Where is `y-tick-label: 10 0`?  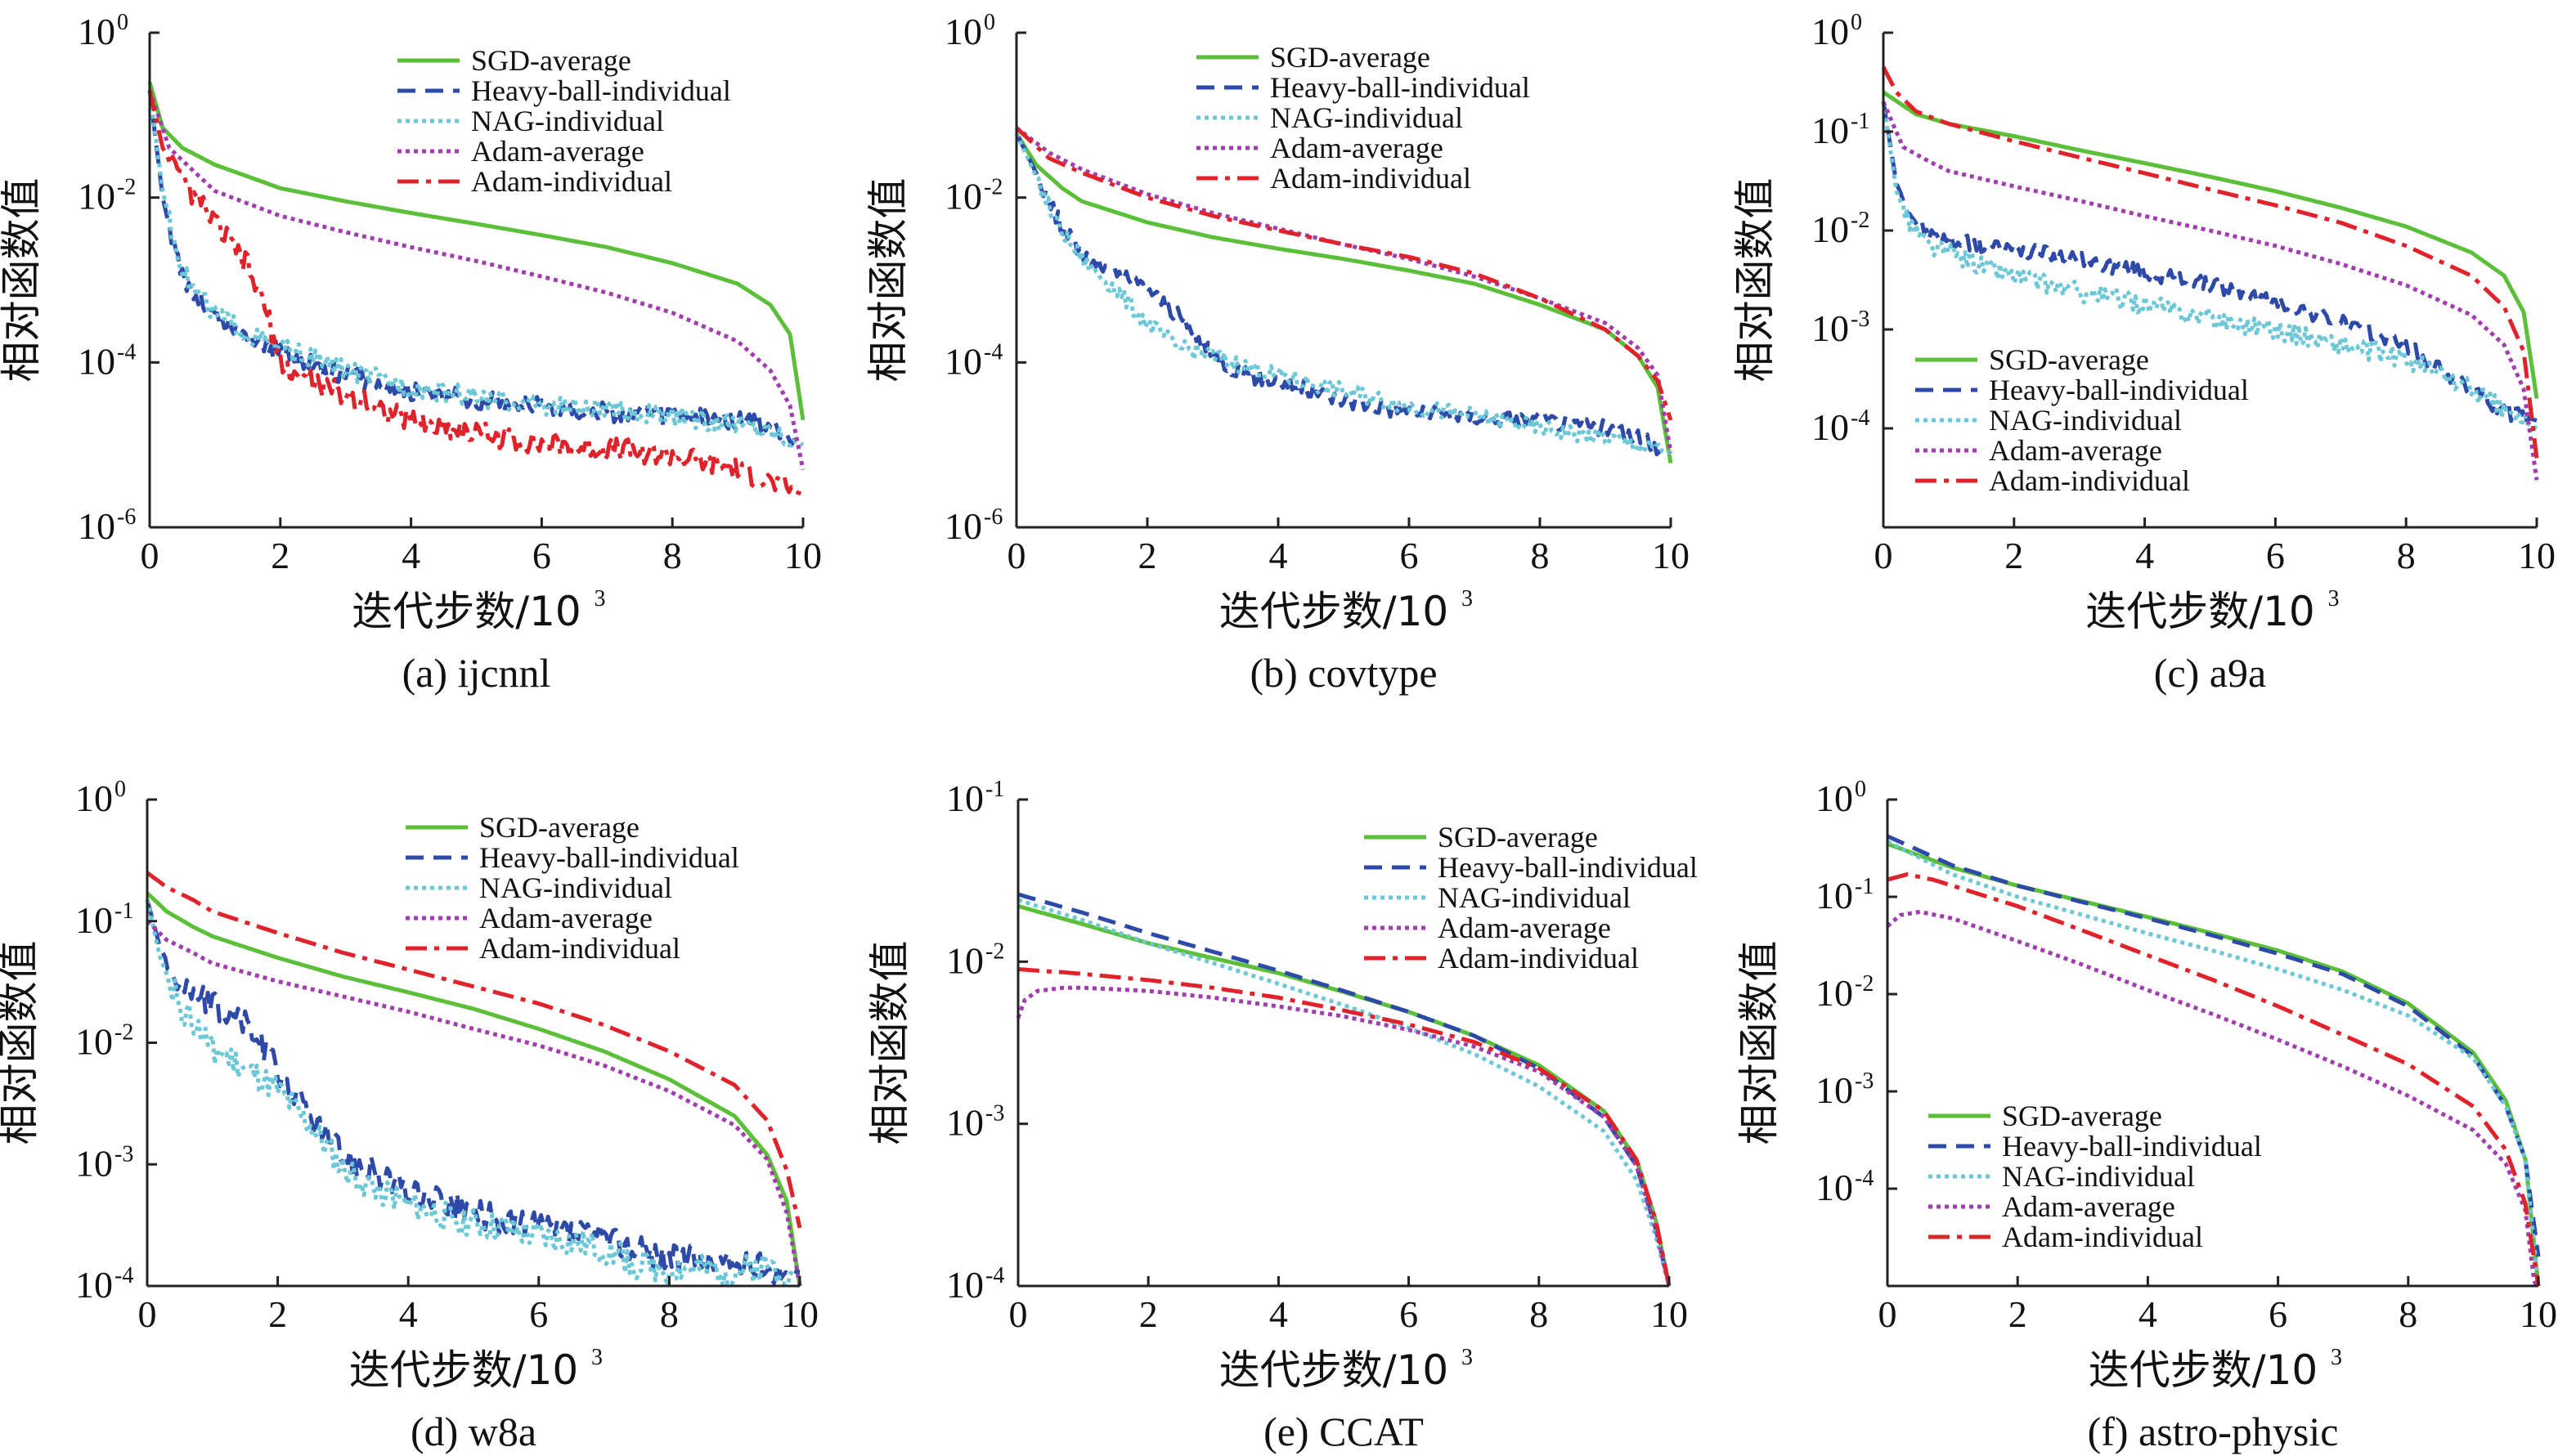 y-tick-label: 10 0 is located at coordinates (103, 31).